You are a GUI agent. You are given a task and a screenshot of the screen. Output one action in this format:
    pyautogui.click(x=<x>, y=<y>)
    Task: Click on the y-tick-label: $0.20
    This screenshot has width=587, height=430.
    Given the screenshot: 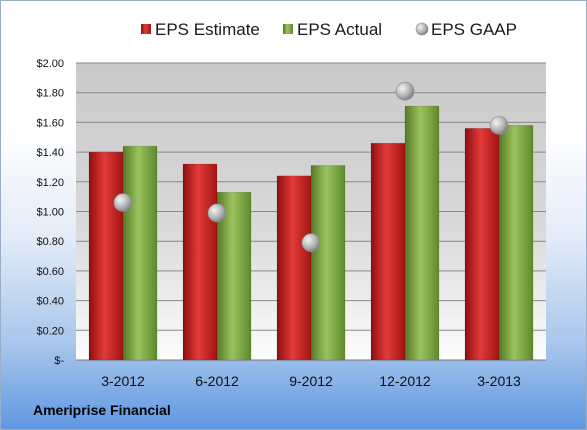 What is the action you would take?
    pyautogui.click(x=50, y=331)
    